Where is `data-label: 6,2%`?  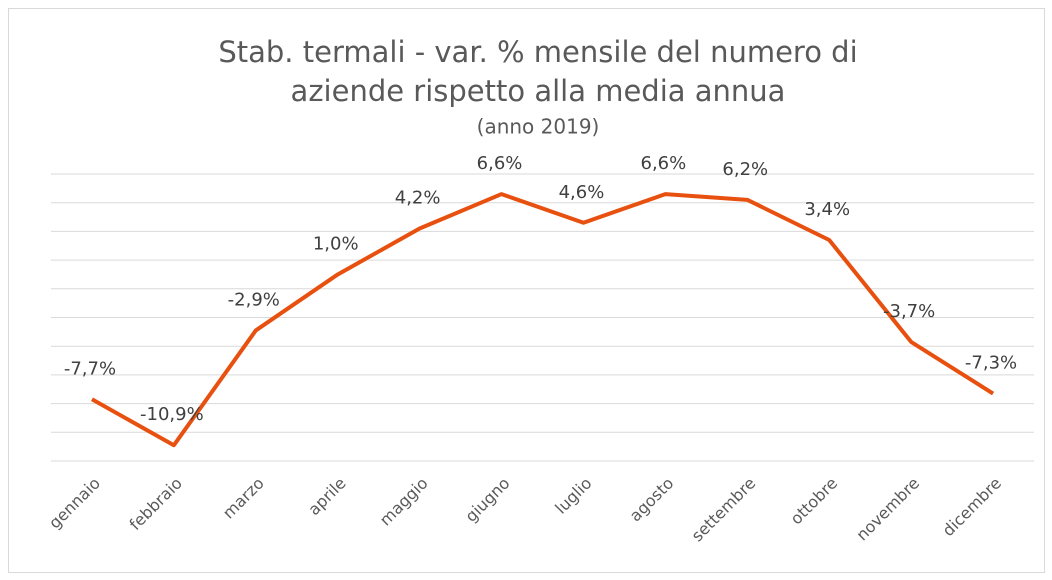
data-label: 6,2% is located at coordinates (745, 169).